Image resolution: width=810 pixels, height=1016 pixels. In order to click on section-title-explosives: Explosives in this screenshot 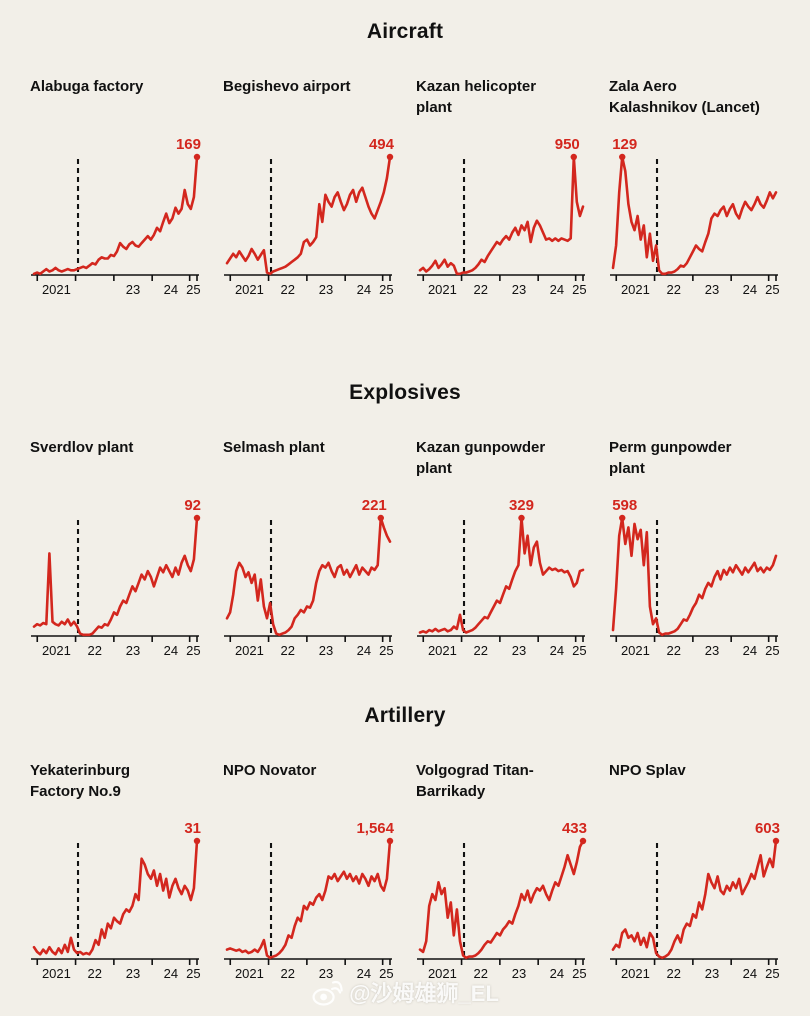, I will do `click(405, 392)`.